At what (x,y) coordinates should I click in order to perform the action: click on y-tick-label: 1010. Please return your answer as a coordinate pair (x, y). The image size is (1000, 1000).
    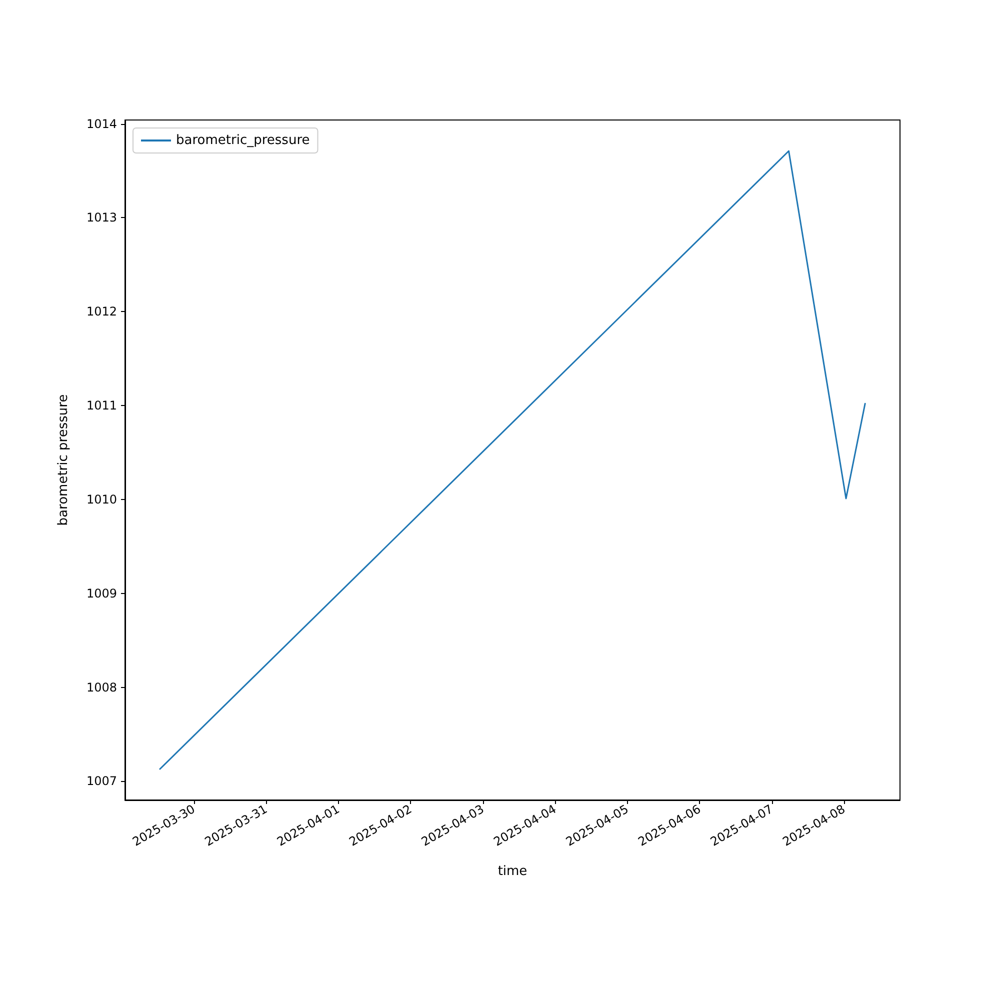
    Looking at the image, I should click on (101, 499).